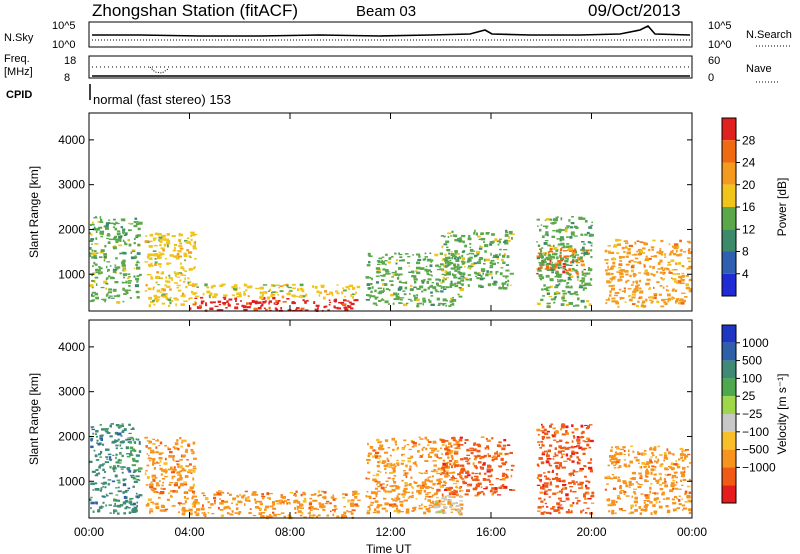  What do you see at coordinates (71, 140) in the screenshot?
I see `power-y-tick-label: 4000` at bounding box center [71, 140].